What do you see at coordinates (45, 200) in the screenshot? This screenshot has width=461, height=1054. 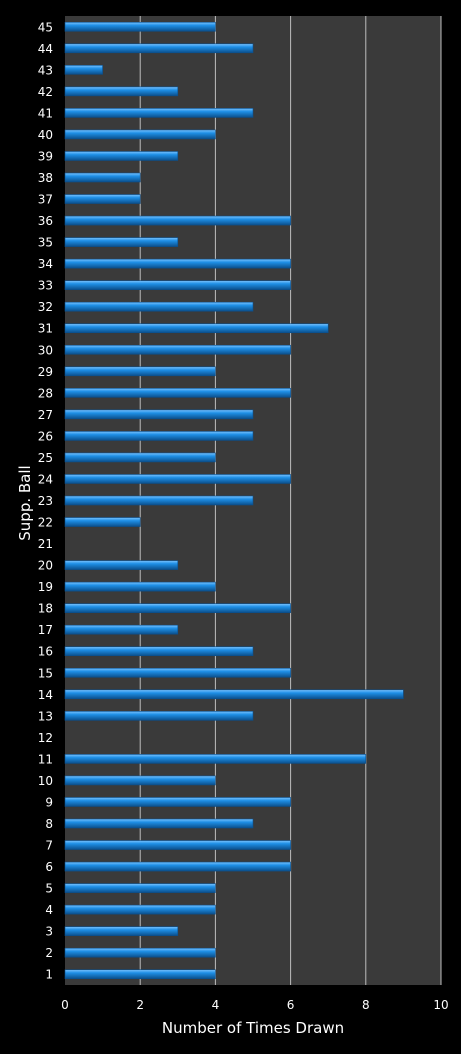 I see `y-tick-label: 37` at bounding box center [45, 200].